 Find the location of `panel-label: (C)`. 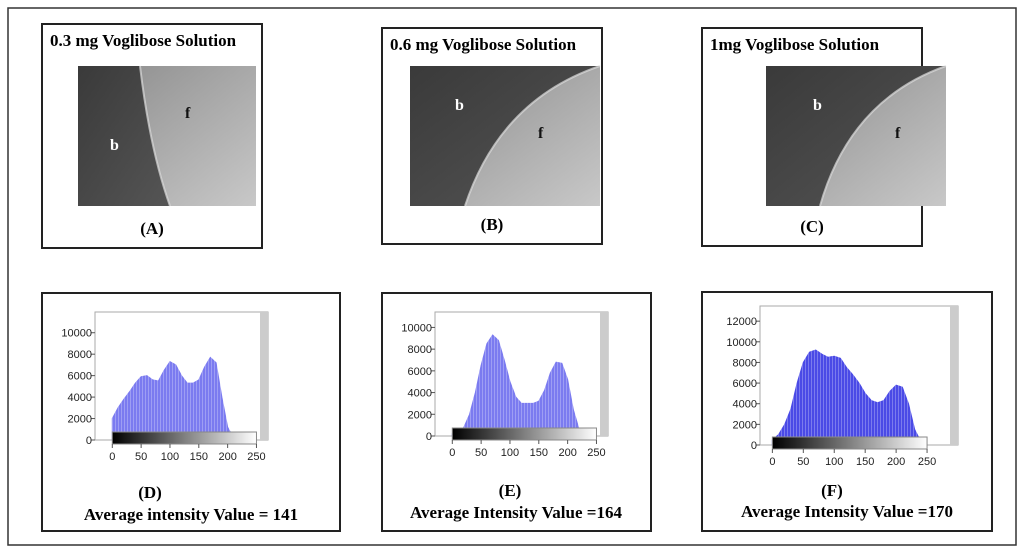

panel-label: (C) is located at coordinates (812, 226).